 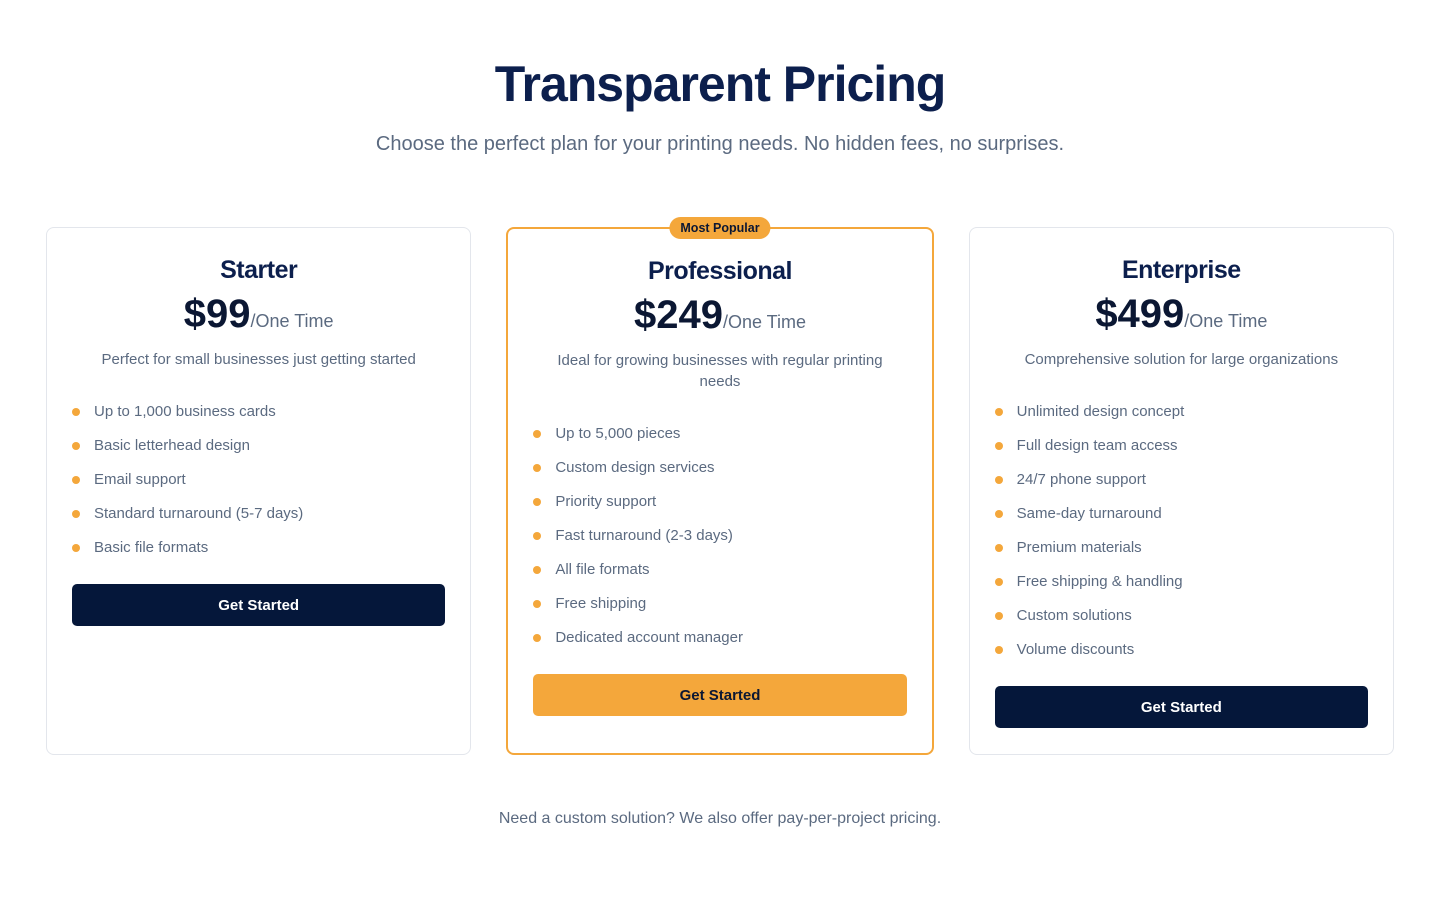 I want to click on feature-item: Free shipping & handling, so click(x=1181, y=590).